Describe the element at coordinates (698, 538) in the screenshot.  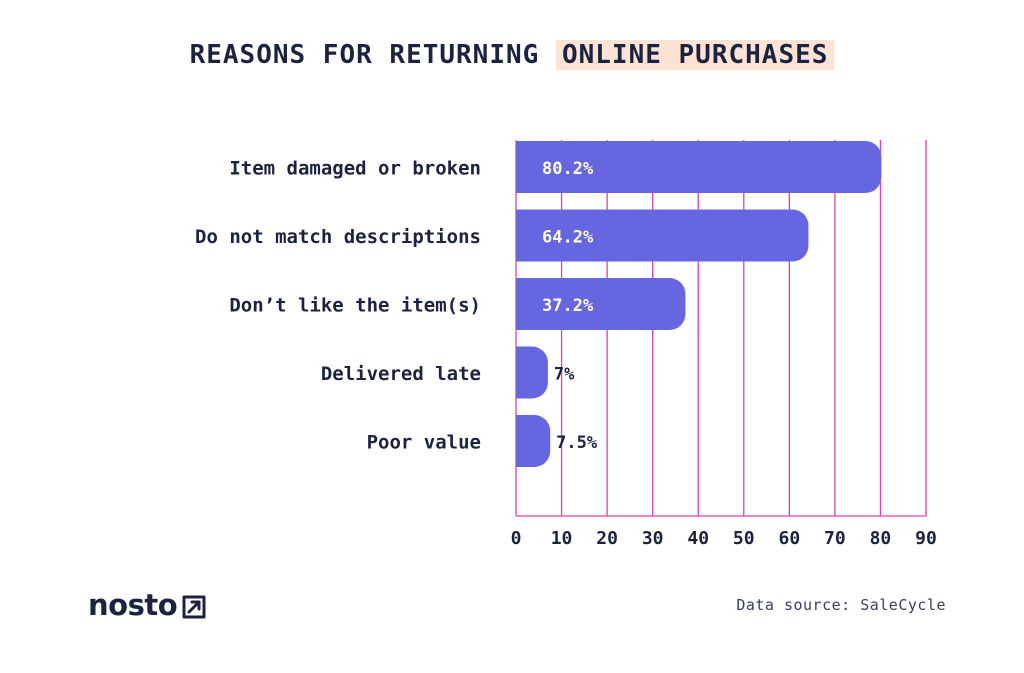
I see `x-tick-label-40: 40` at that location.